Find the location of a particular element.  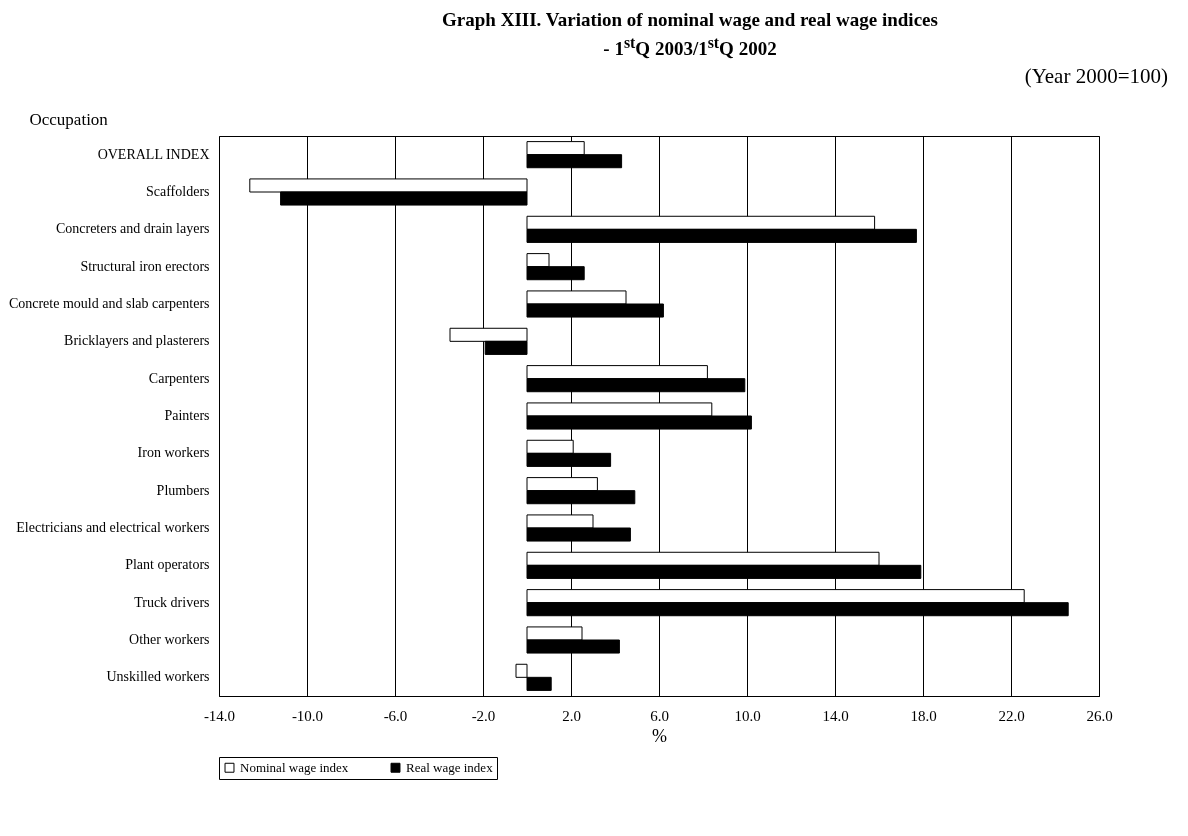

y-tick-label: Carpenters is located at coordinates (179, 378).